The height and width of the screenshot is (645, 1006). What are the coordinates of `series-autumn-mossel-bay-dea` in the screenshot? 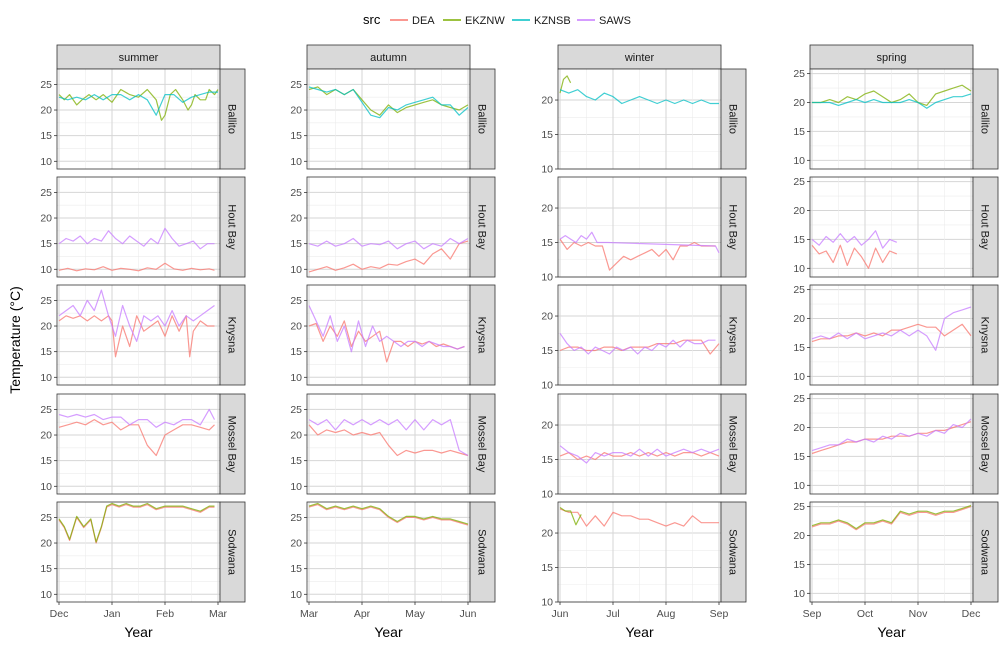 It's located at (388, 440).